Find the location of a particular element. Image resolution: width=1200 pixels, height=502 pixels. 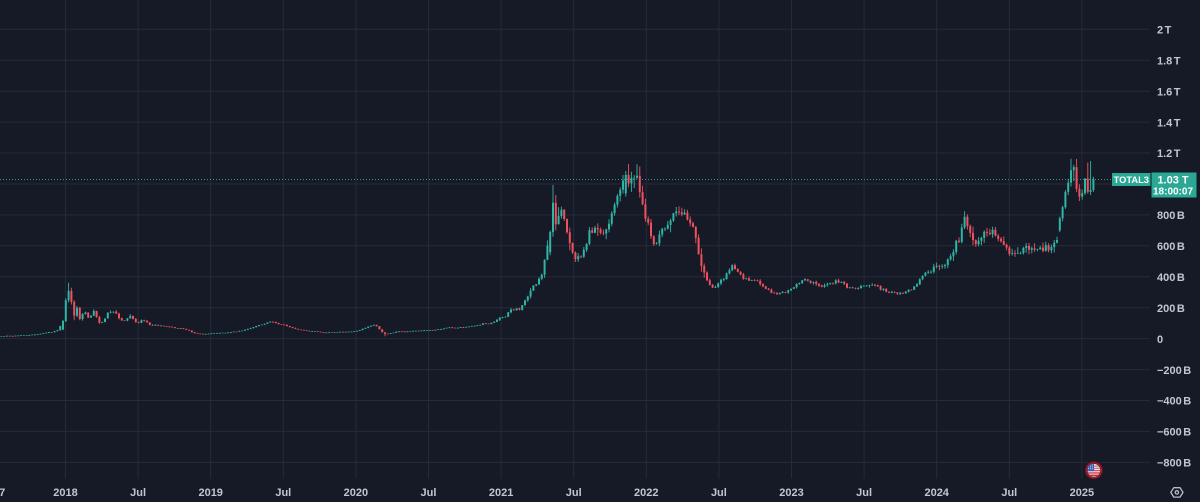

svg-text: 2017 is located at coordinates (2, 493).